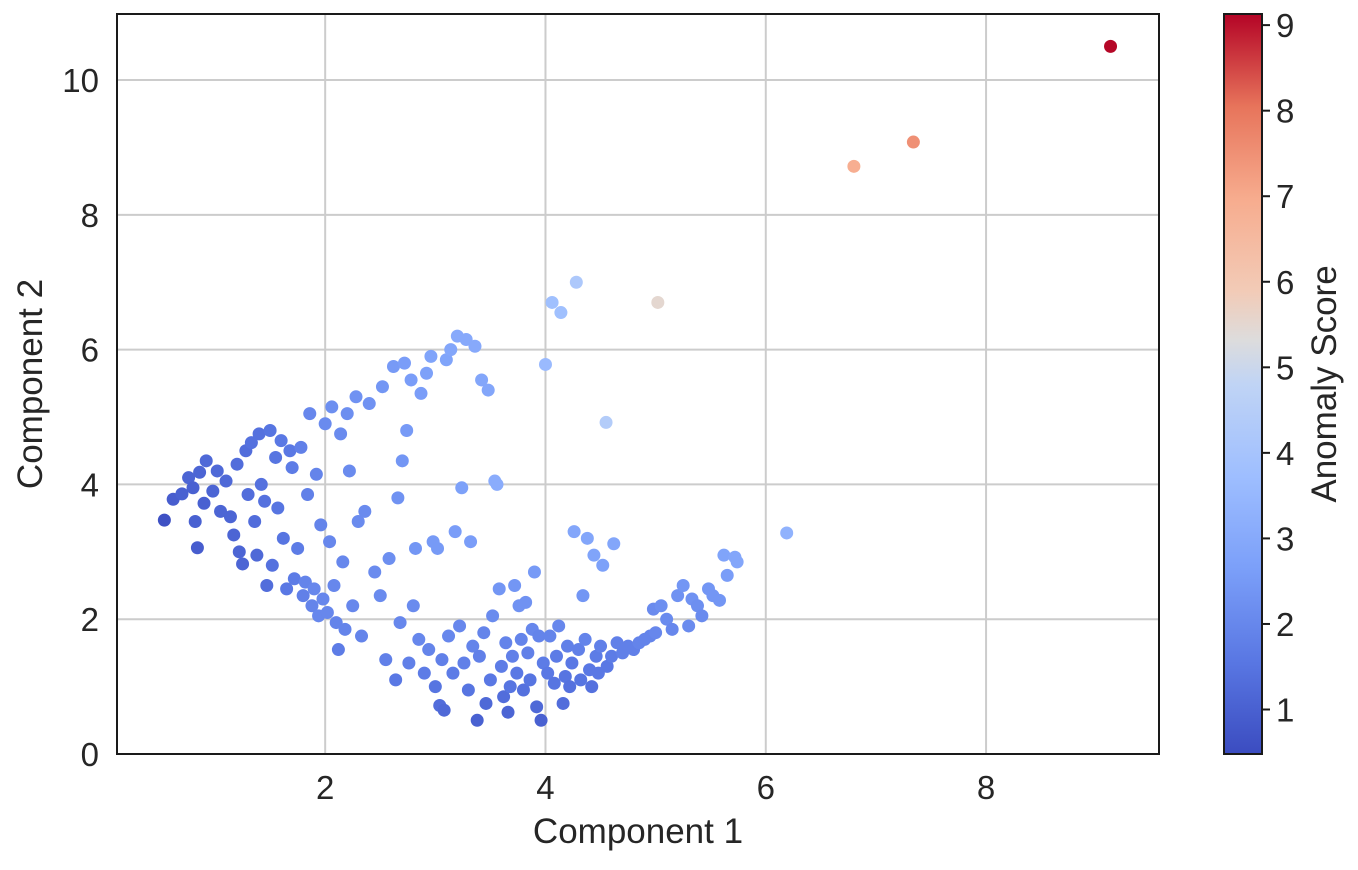 The height and width of the screenshot is (870, 1358). I want to click on x-tick-label: 8, so click(986, 787).